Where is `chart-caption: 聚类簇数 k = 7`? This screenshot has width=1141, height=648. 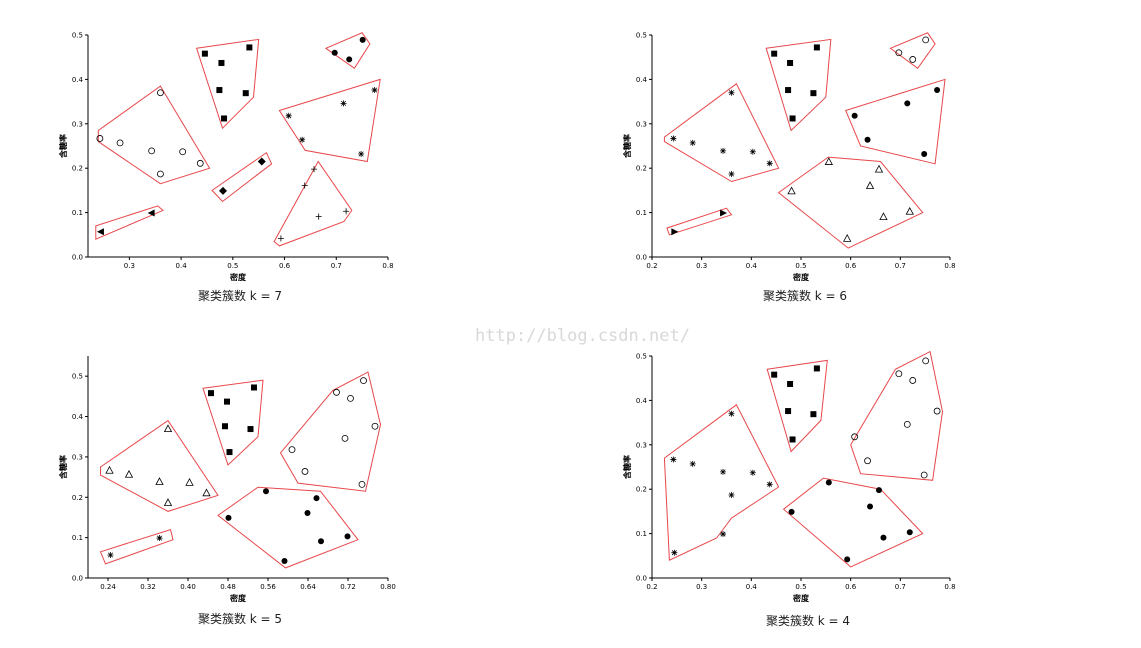
chart-caption: 聚类簇数 k = 7 is located at coordinates (240, 295).